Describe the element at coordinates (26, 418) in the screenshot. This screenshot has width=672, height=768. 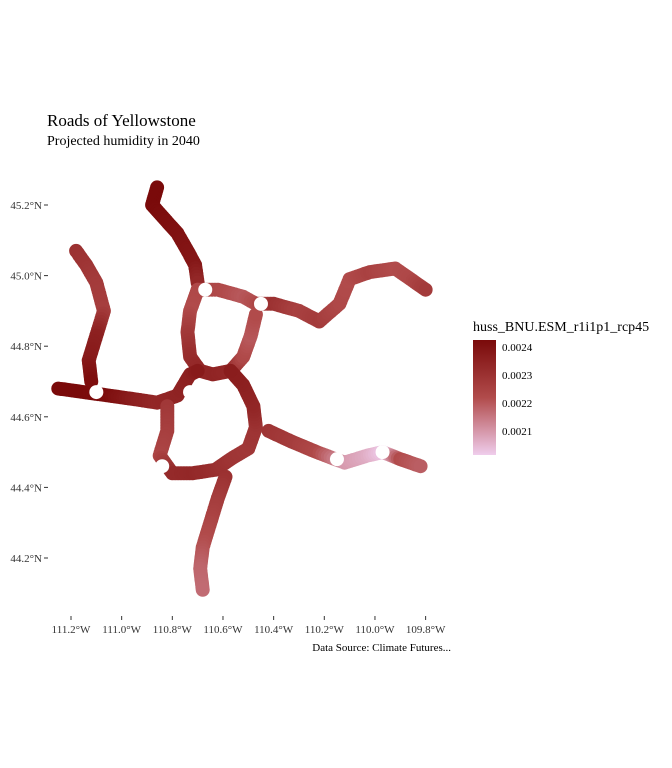
I see `y-tick-label: 44.6°N` at that location.